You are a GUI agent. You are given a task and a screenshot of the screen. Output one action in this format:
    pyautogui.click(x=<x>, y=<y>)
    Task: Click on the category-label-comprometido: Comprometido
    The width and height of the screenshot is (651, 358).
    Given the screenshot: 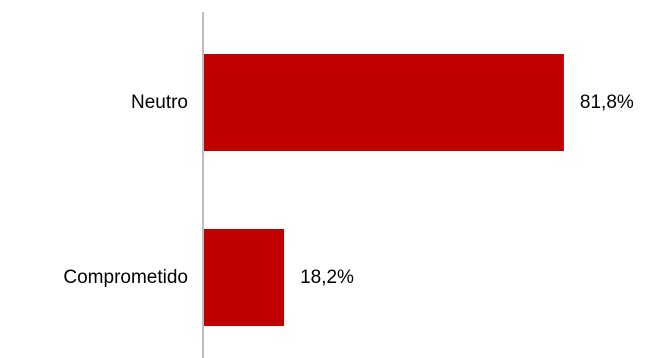 What is the action you would take?
    pyautogui.click(x=125, y=277)
    